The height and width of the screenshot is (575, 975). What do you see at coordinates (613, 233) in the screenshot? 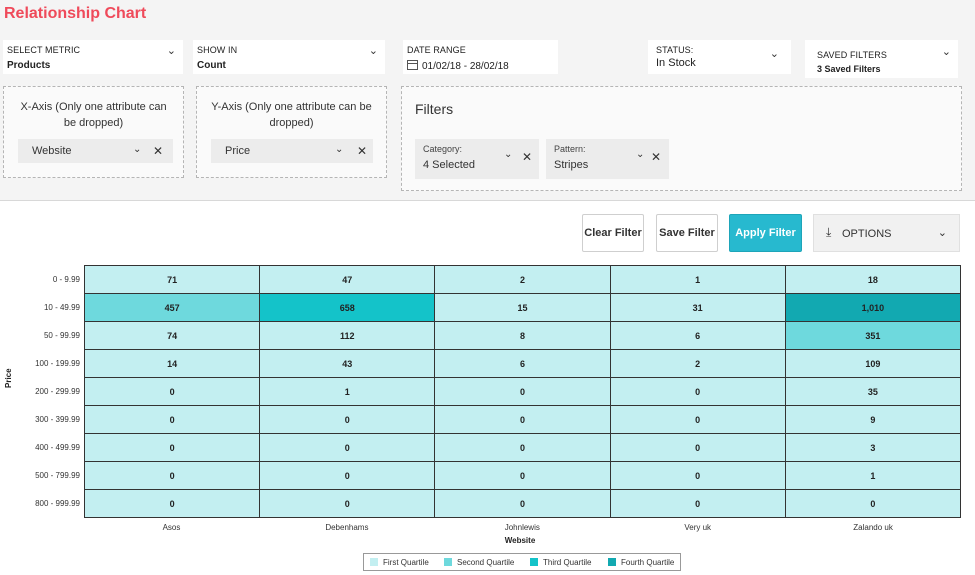
I see `clear-filter-button: Clear Filter` at bounding box center [613, 233].